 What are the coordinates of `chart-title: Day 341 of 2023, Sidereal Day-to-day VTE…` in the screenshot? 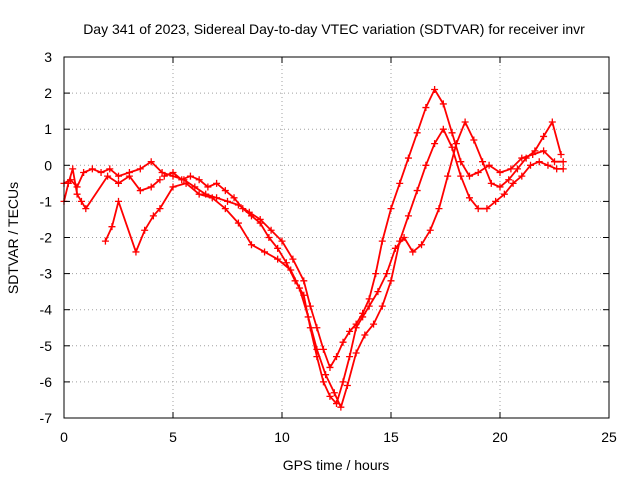 It's located at (334, 29).